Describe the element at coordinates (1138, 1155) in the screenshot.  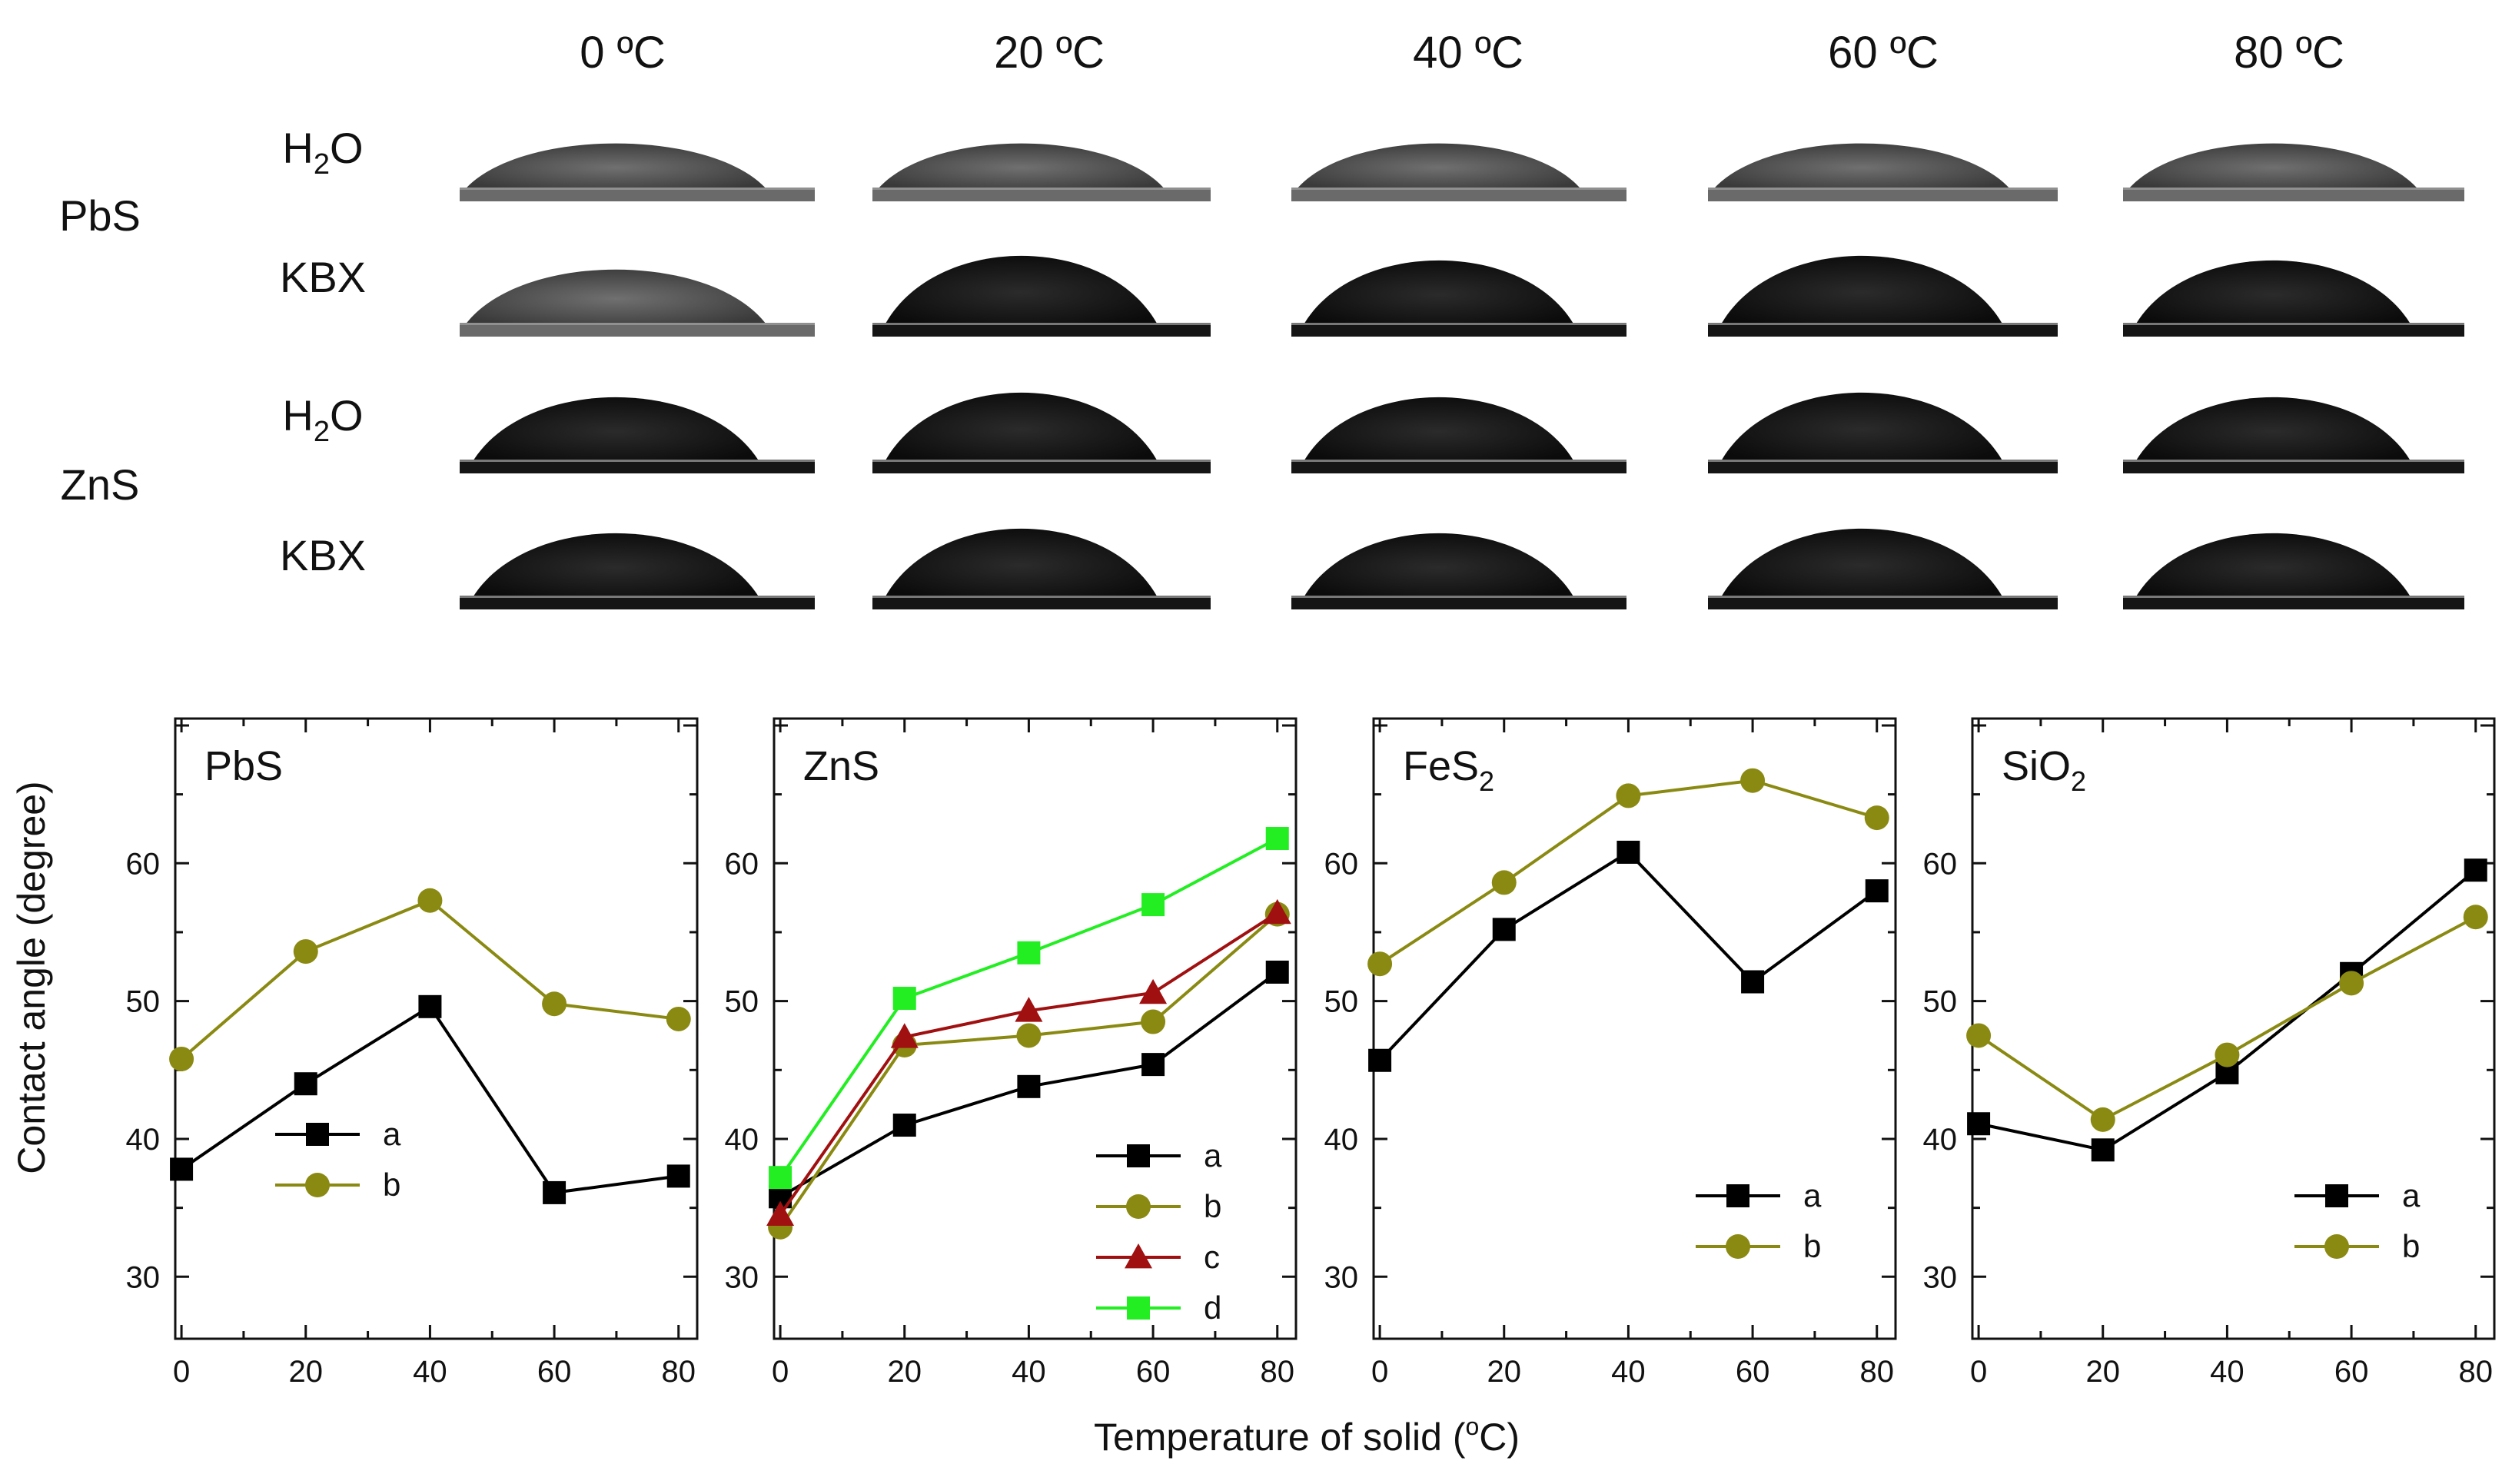
I see `legend-marker-a` at that location.